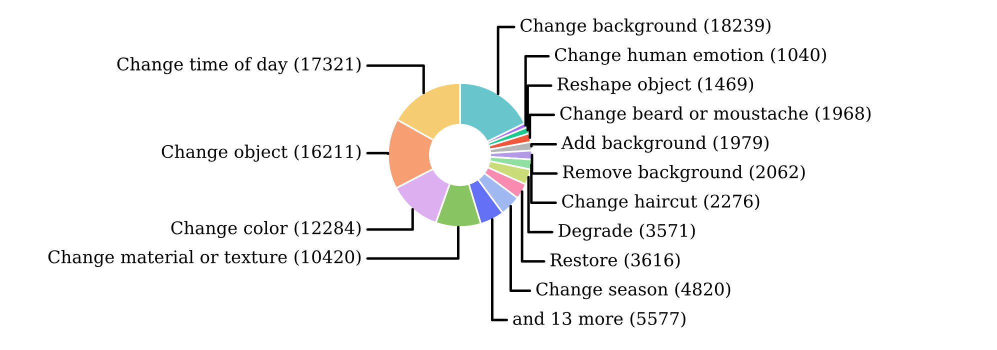 This screenshot has height=350, width=997. I want to click on slice-label: Add background (1979), so click(665, 144).